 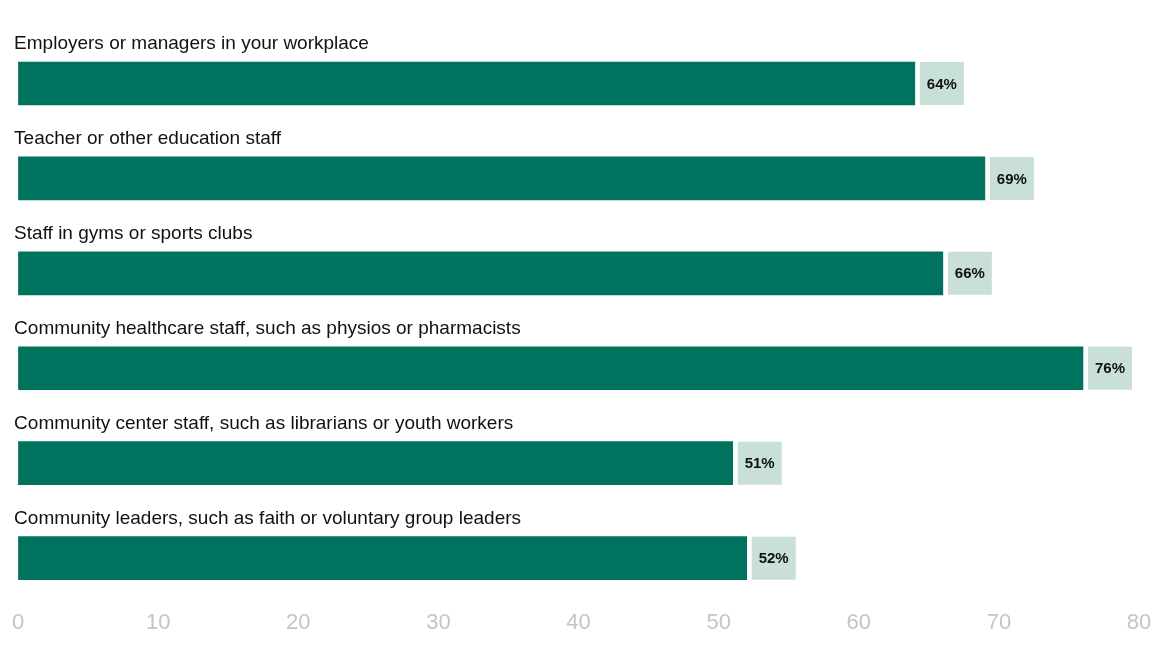 What do you see at coordinates (773, 558) in the screenshot?
I see `data-label: 52%` at bounding box center [773, 558].